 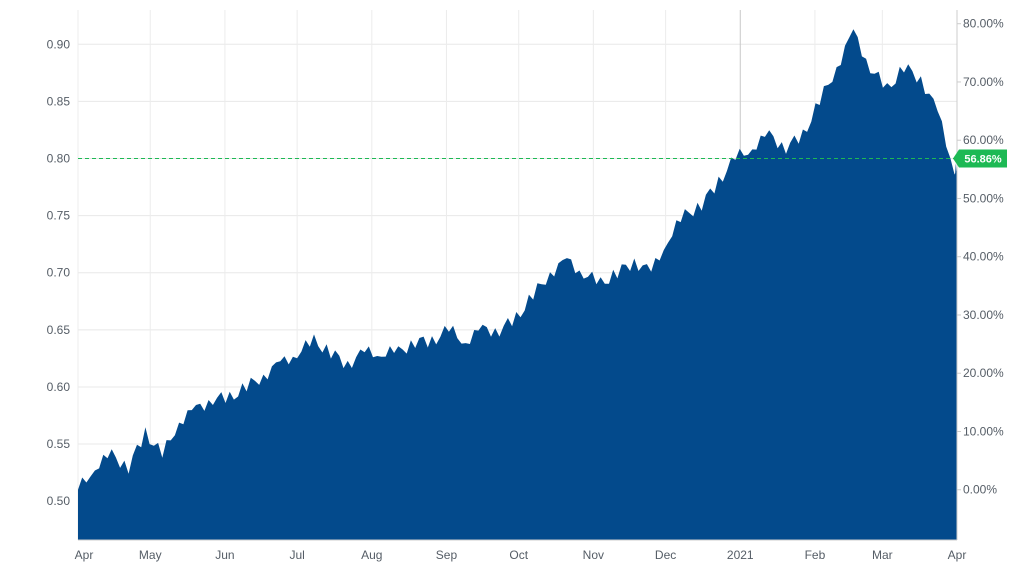 What do you see at coordinates (983, 159) in the screenshot?
I see `current-change-value: 56.86%` at bounding box center [983, 159].